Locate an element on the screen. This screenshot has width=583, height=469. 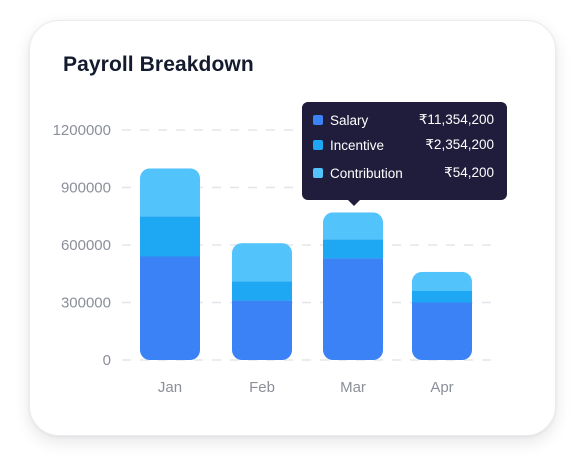
bar-segment-contribution-mar is located at coordinates (353, 226).